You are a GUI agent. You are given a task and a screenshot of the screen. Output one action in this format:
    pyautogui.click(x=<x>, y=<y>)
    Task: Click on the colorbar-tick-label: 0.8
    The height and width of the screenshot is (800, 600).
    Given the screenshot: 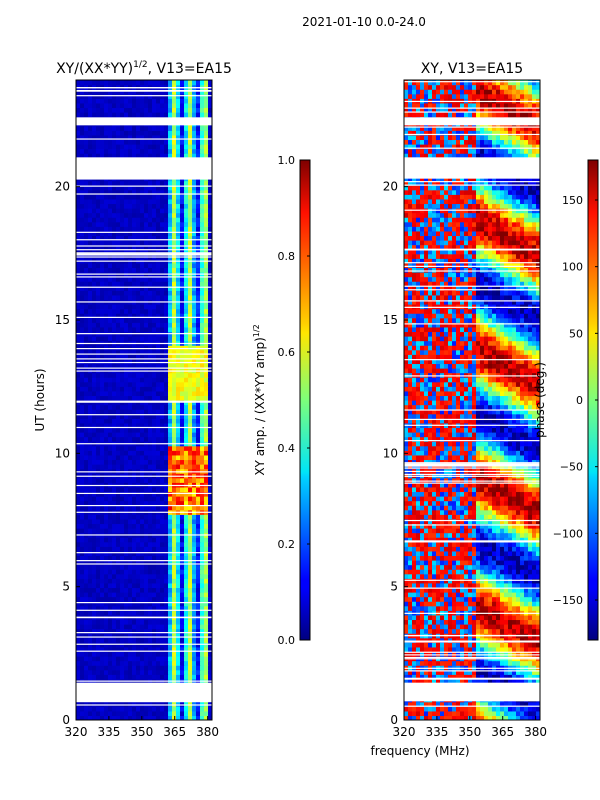 What is the action you would take?
    pyautogui.click(x=287, y=256)
    